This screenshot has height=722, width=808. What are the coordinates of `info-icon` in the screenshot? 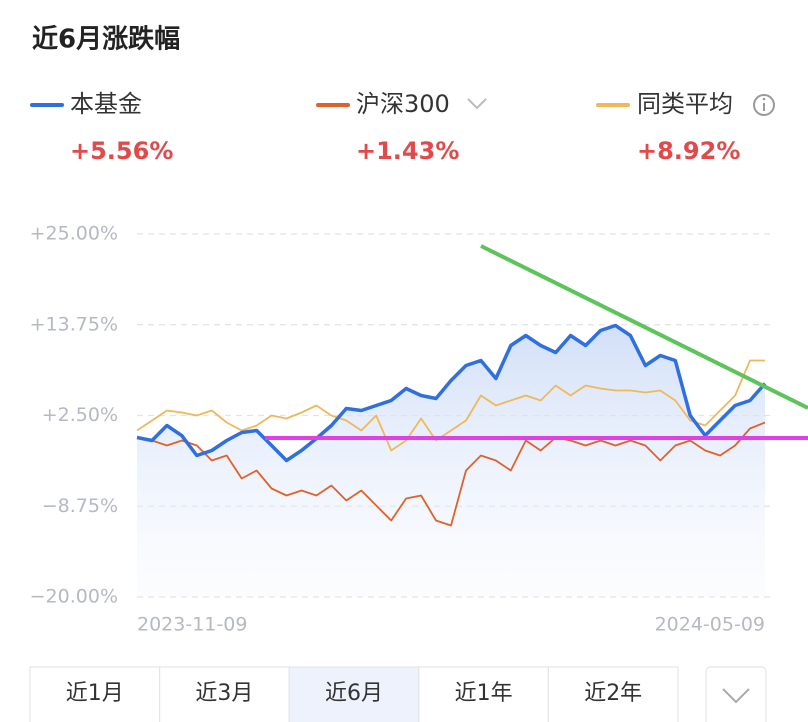 It's located at (764, 105).